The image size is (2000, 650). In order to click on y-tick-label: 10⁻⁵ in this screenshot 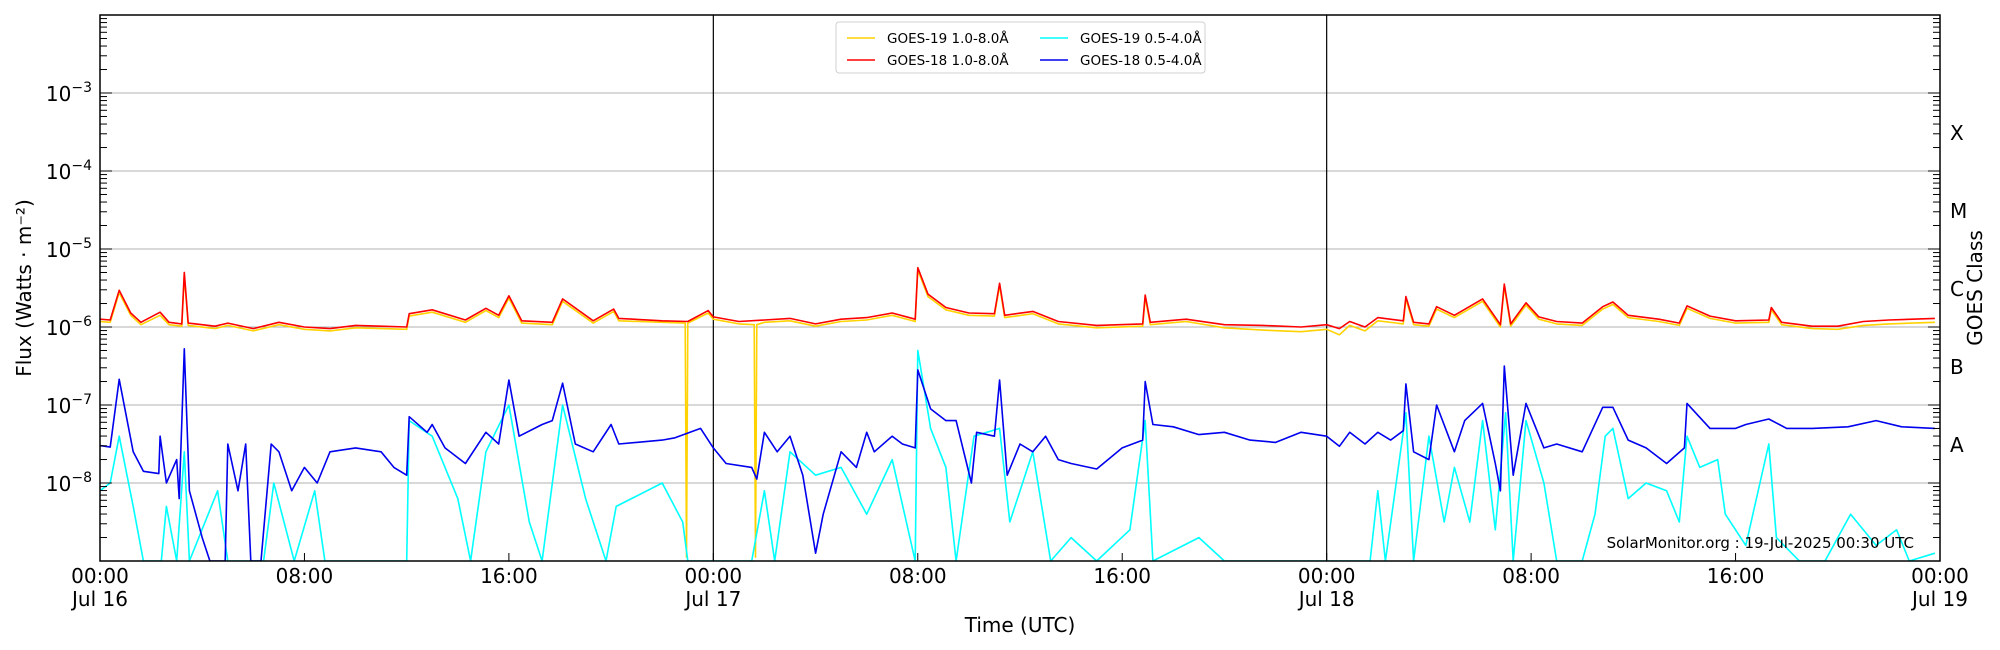, I will do `click(69, 249)`.